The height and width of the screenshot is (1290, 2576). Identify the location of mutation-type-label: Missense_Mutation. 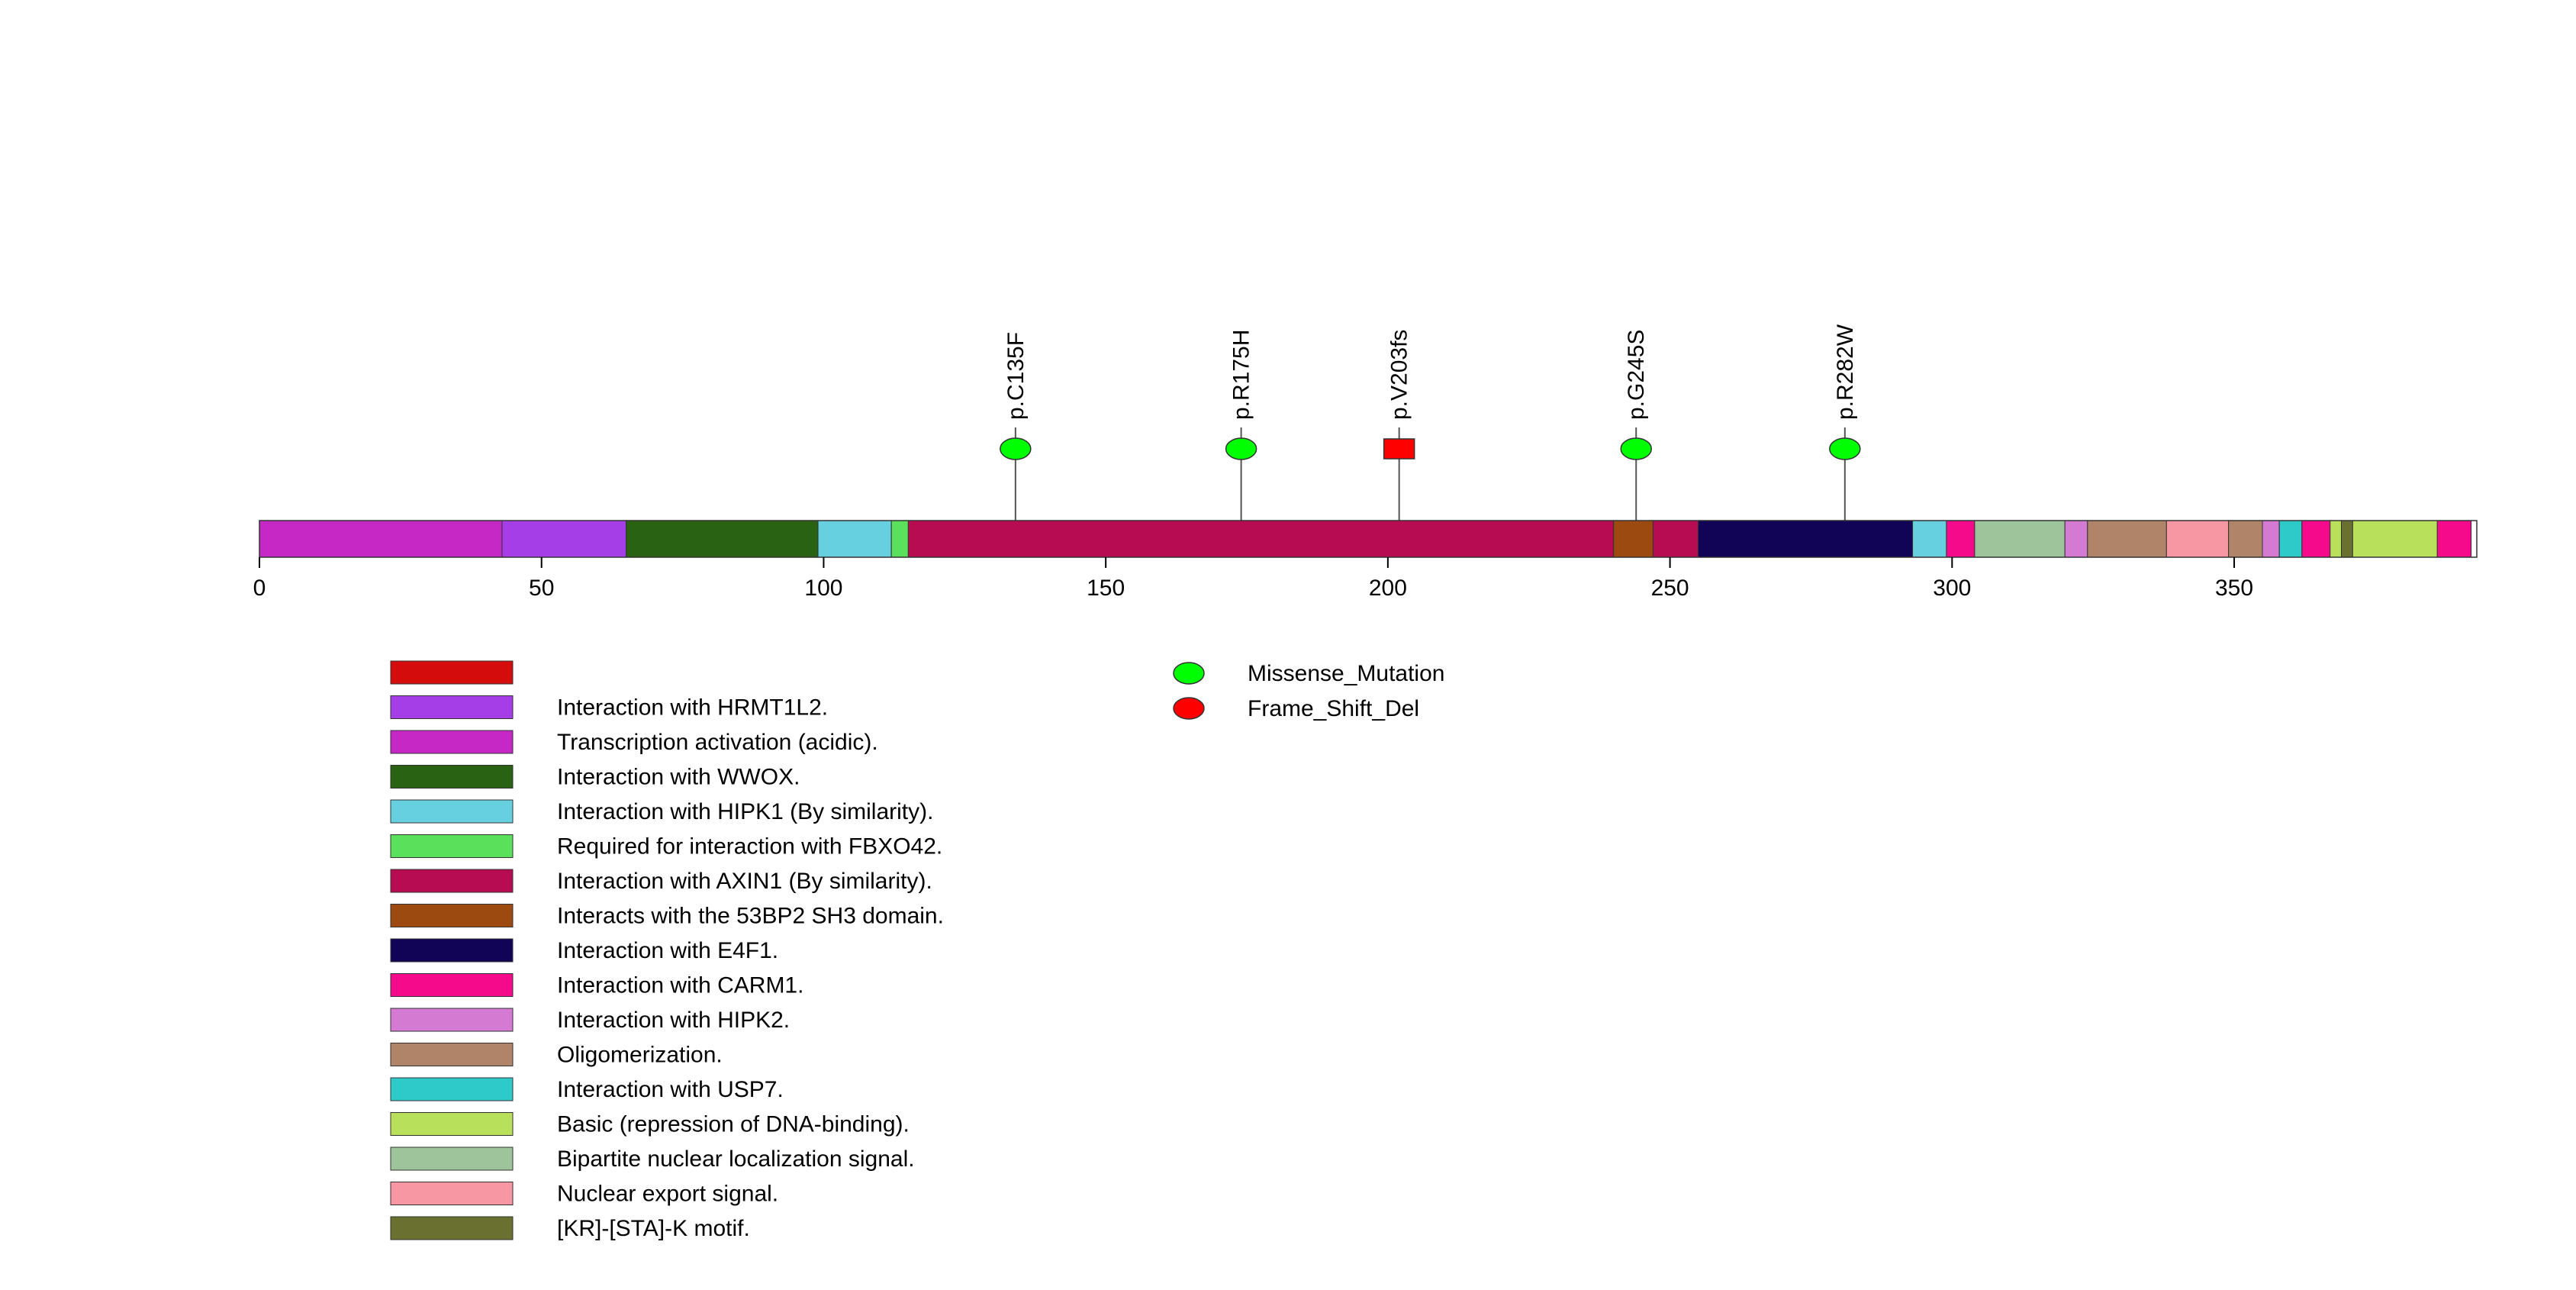
(1346, 673).